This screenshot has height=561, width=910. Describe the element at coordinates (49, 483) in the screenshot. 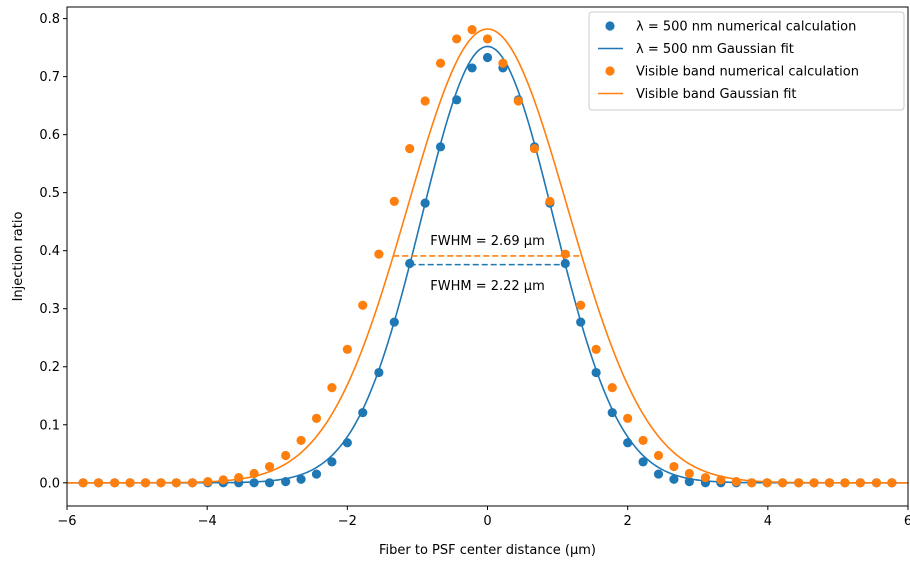

I see `y-tick-label: 0.0` at that location.